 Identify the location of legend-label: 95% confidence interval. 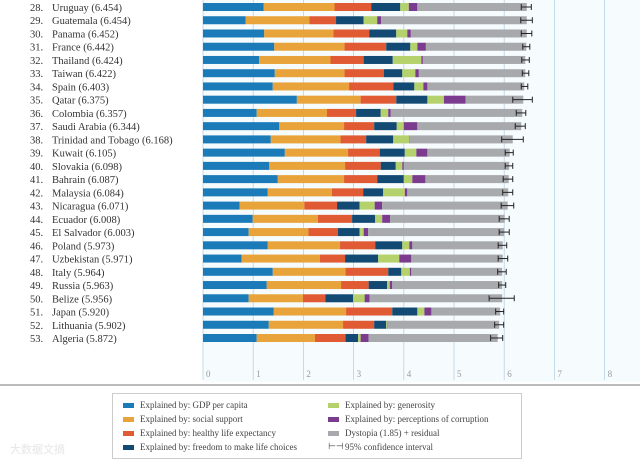
(389, 447).